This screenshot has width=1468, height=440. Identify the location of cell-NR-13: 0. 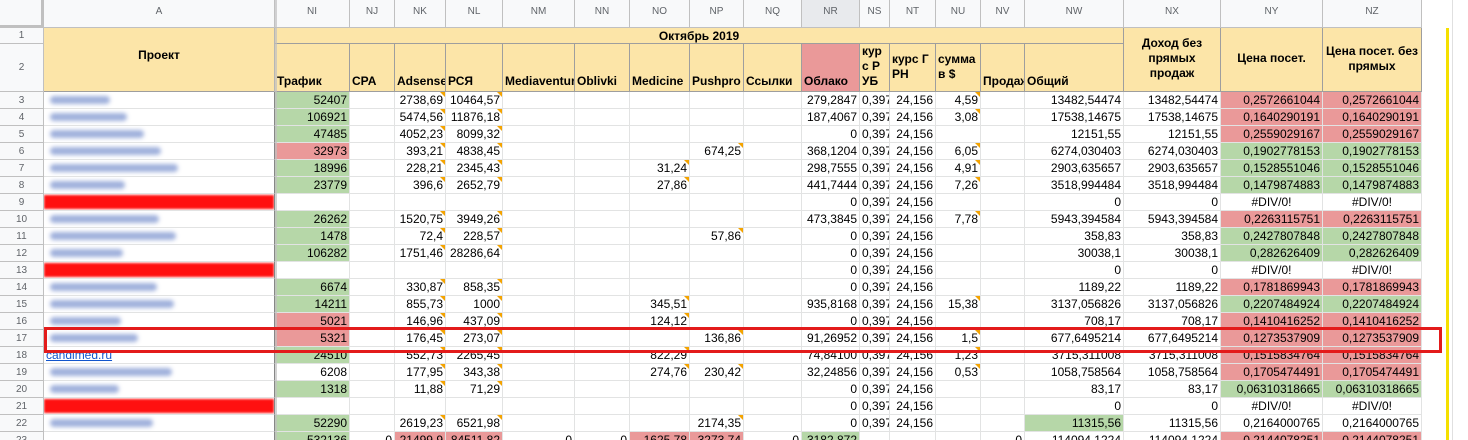
(831, 270).